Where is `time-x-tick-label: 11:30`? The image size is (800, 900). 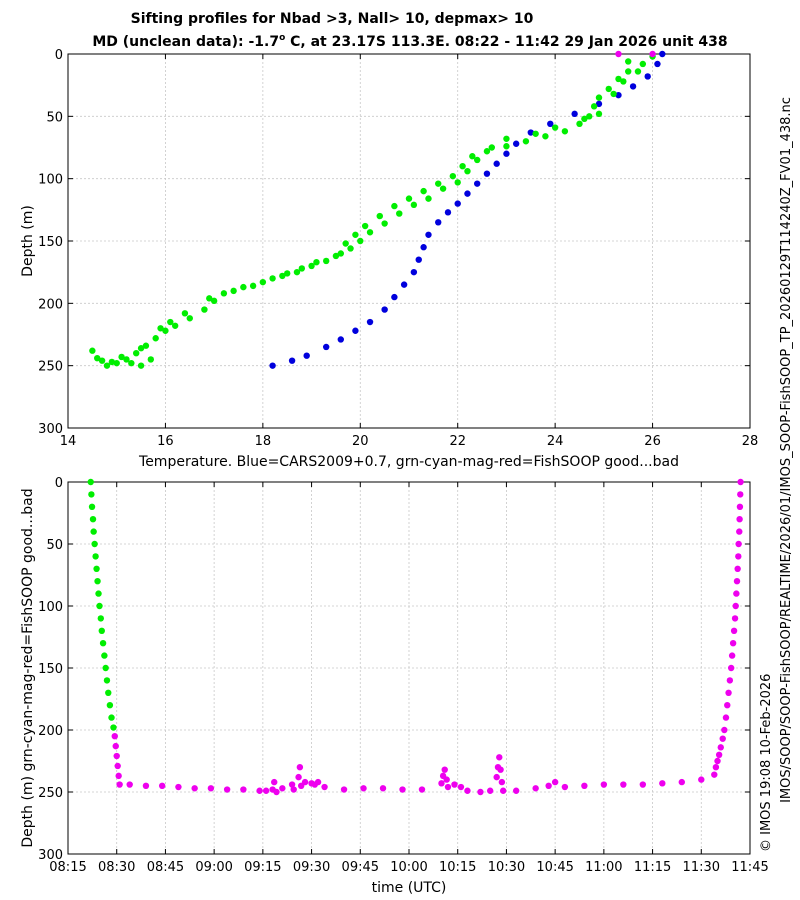
time-x-tick-label: 11:30 is located at coordinates (701, 867).